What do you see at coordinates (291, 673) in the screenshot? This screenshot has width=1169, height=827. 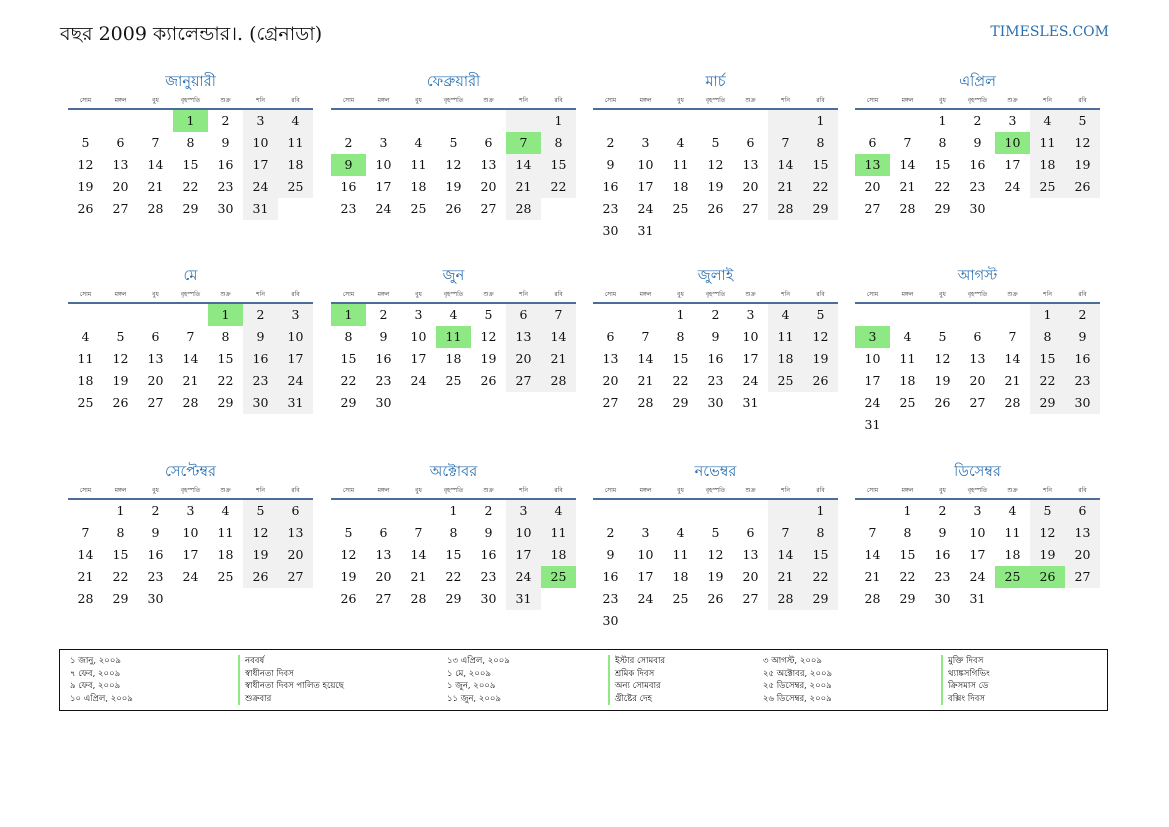 I see `legend-holiday-name: স্বাধীনতা দিবস` at bounding box center [291, 673].